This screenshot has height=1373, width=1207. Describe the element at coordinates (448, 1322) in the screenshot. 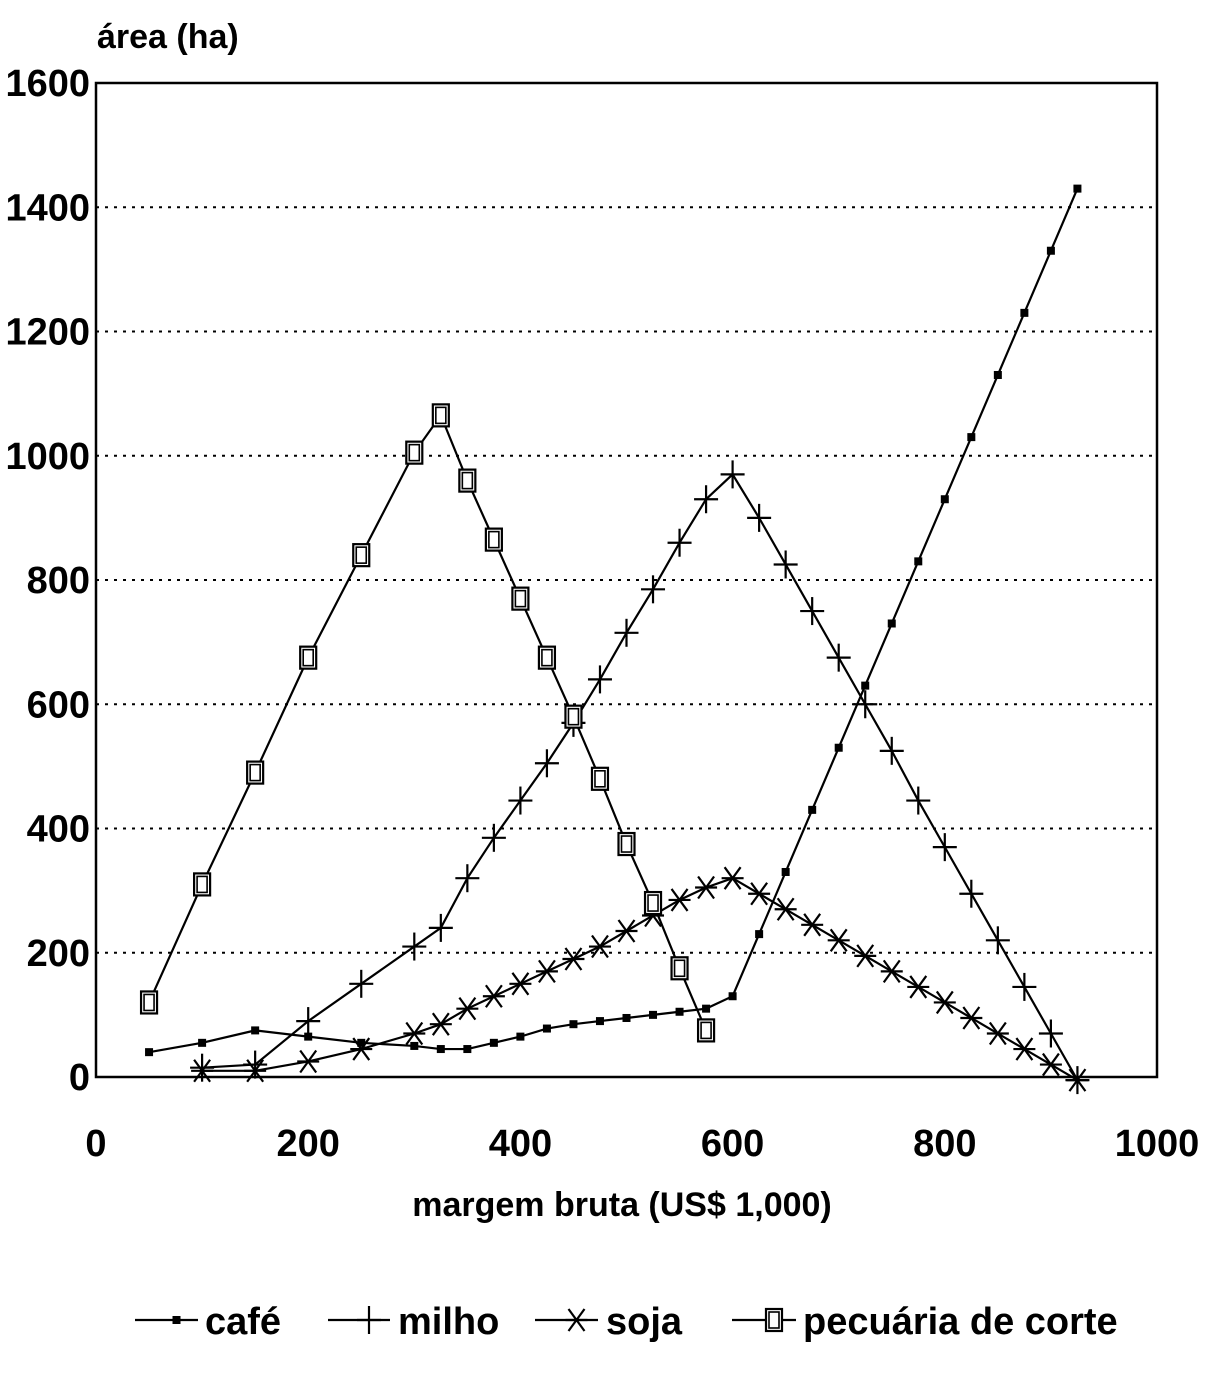

I see `legend-label: milho` at that location.